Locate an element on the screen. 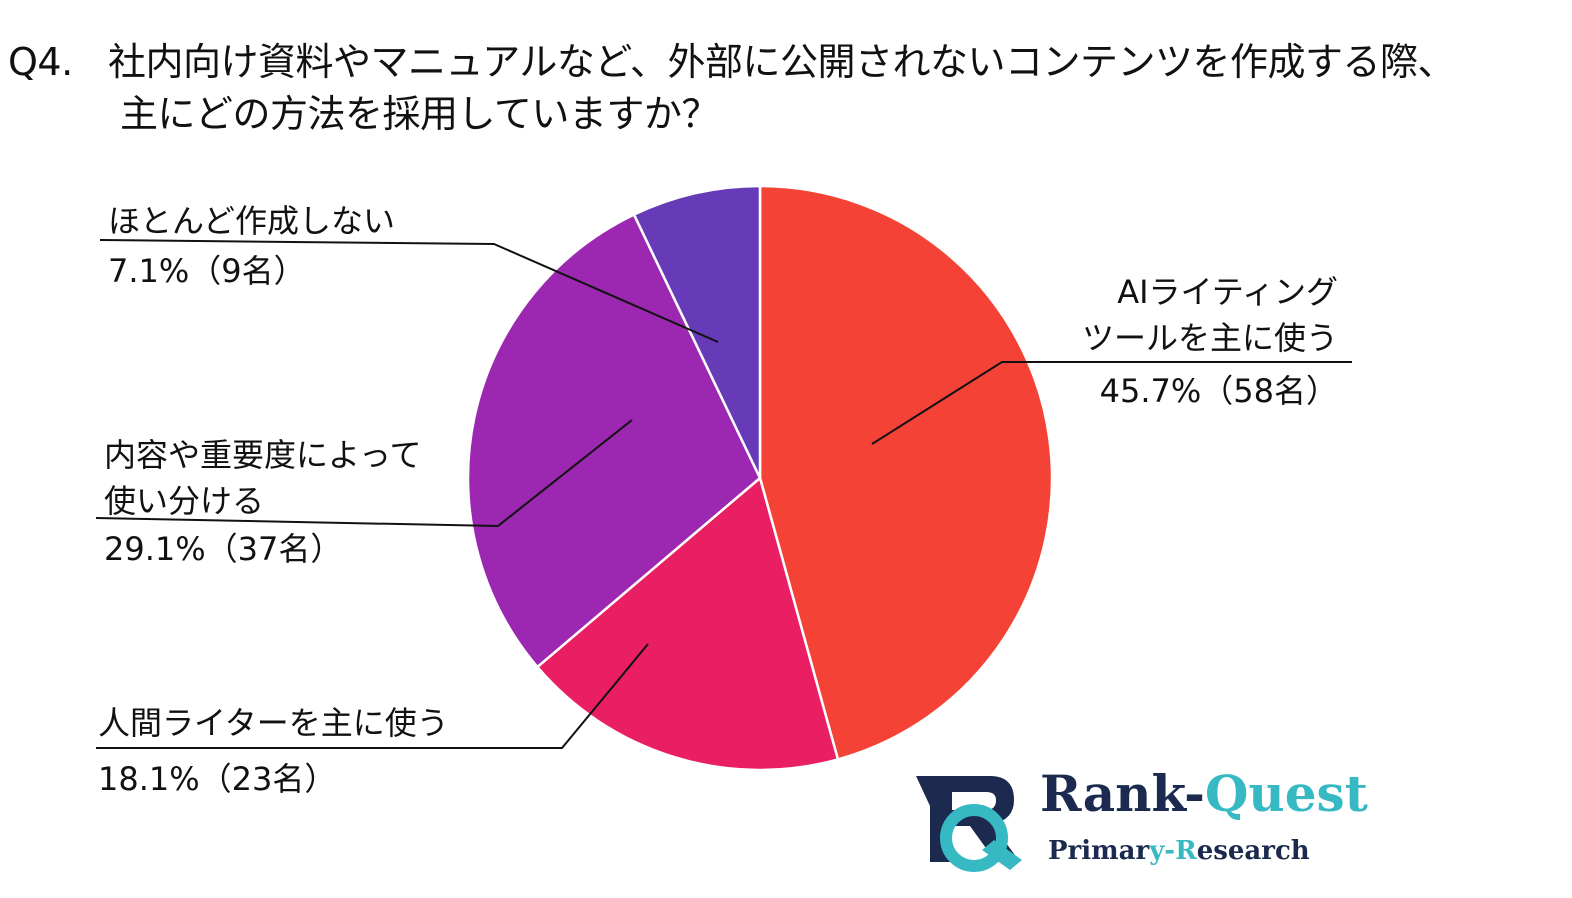 Image resolution: width=1572 pixels, height=898 pixels. slice-value-4: 7.1%（9名） is located at coordinates (207, 271).